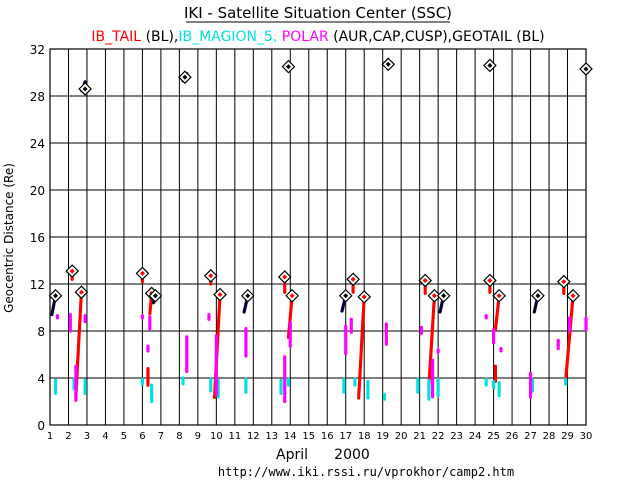  I want to click on x-tick-label: 19, so click(382, 436).